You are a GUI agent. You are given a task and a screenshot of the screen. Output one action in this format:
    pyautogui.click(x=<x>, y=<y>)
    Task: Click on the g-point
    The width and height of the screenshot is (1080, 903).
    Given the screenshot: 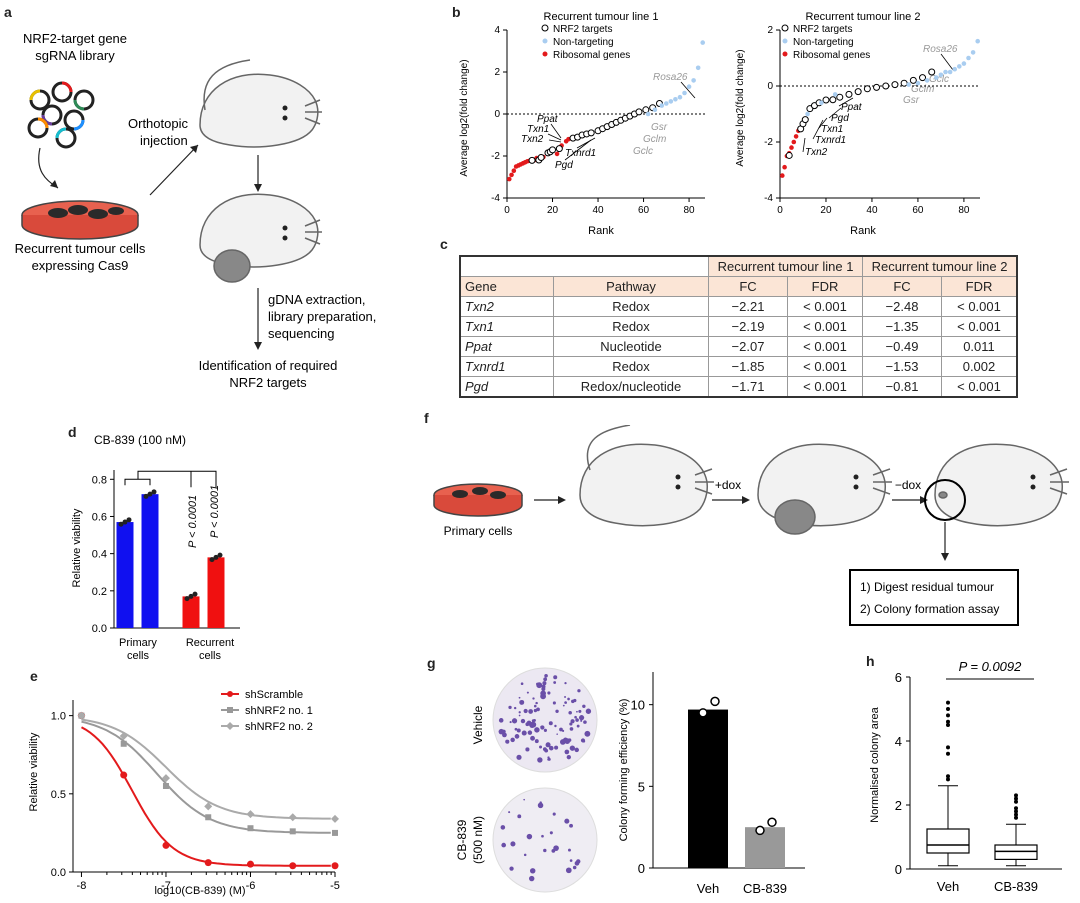 What is the action you would take?
    pyautogui.click(x=760, y=830)
    